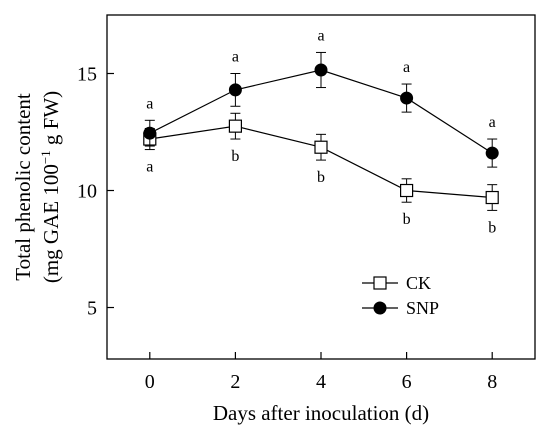 The height and width of the screenshot is (432, 550). Describe the element at coordinates (380, 308) in the screenshot. I see `legend-snp-marker` at that location.